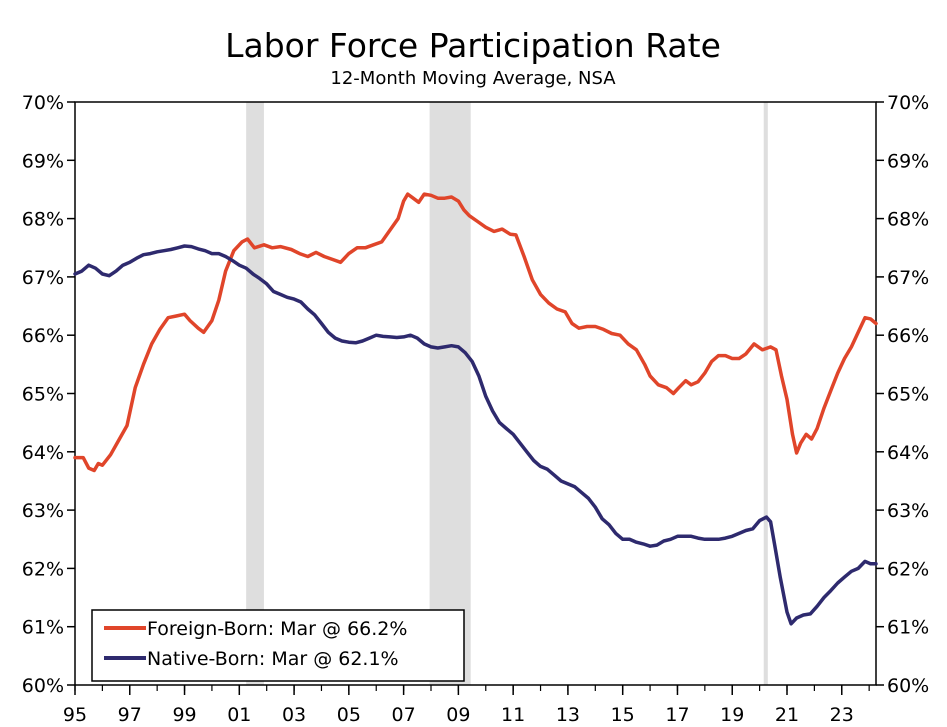  What do you see at coordinates (513, 715) in the screenshot?
I see `x-tick-label: 11` at bounding box center [513, 715].